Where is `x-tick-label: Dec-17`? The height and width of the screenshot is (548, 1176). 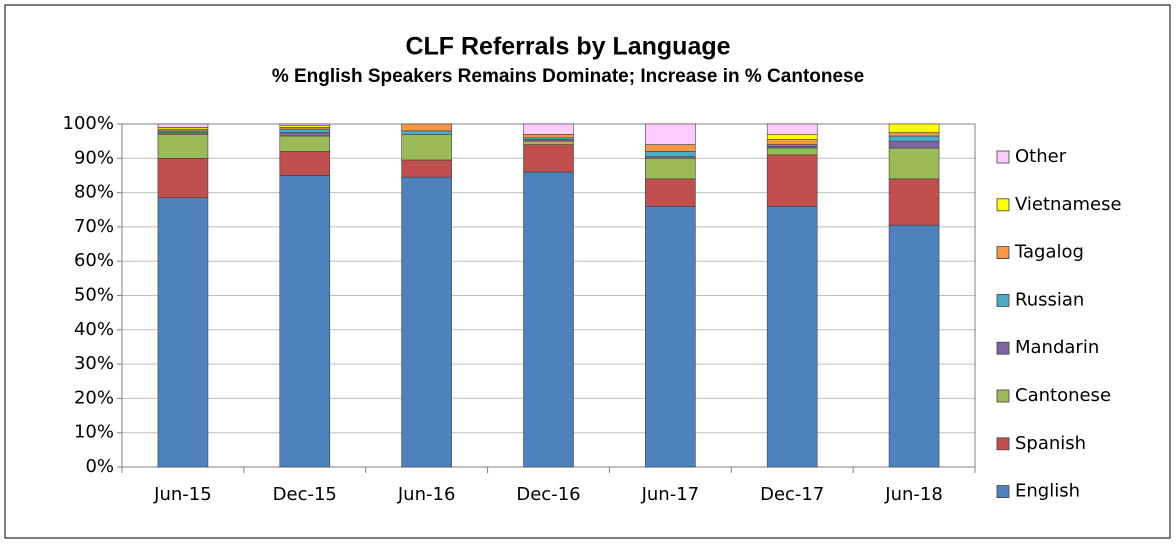 x-tick-label: Dec-17 is located at coordinates (792, 494).